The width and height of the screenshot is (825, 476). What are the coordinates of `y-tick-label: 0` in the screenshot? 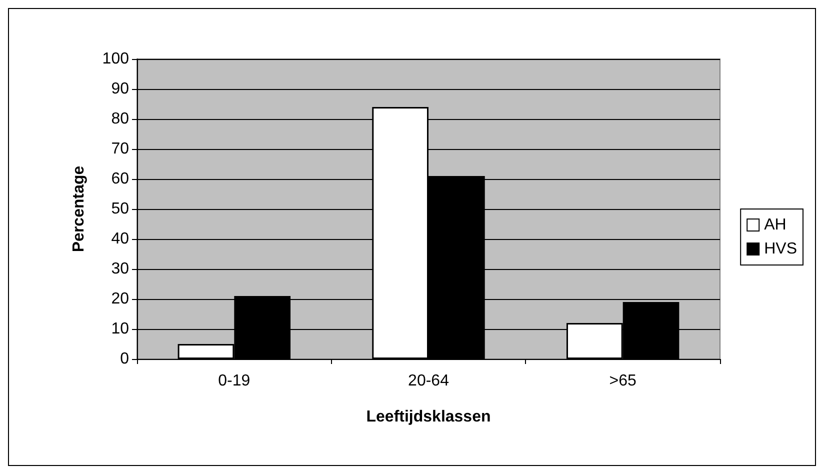 It's located at (125, 359).